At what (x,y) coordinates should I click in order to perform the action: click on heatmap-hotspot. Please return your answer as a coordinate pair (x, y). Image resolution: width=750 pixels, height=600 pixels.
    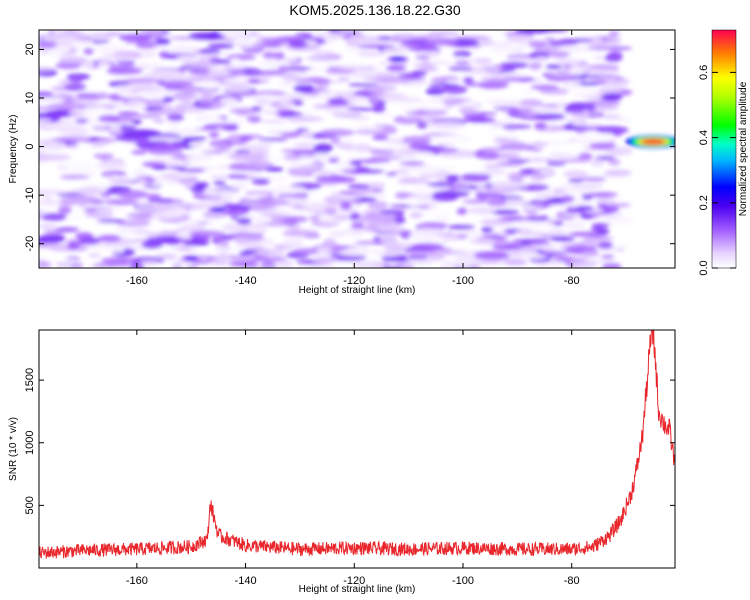
    Looking at the image, I should click on (397, 59).